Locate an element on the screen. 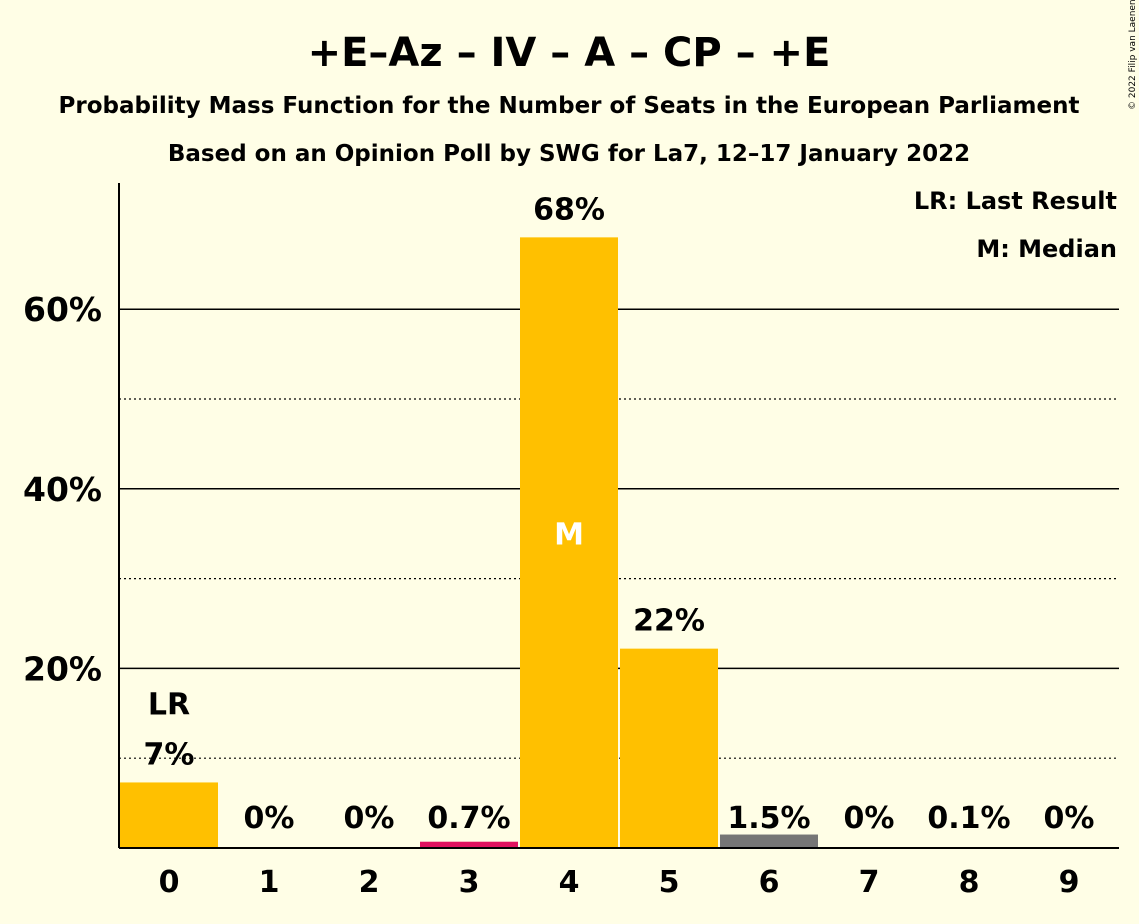 This screenshot has height=924, width=1139. bar-value-label: 1.5% is located at coordinates (768, 818).